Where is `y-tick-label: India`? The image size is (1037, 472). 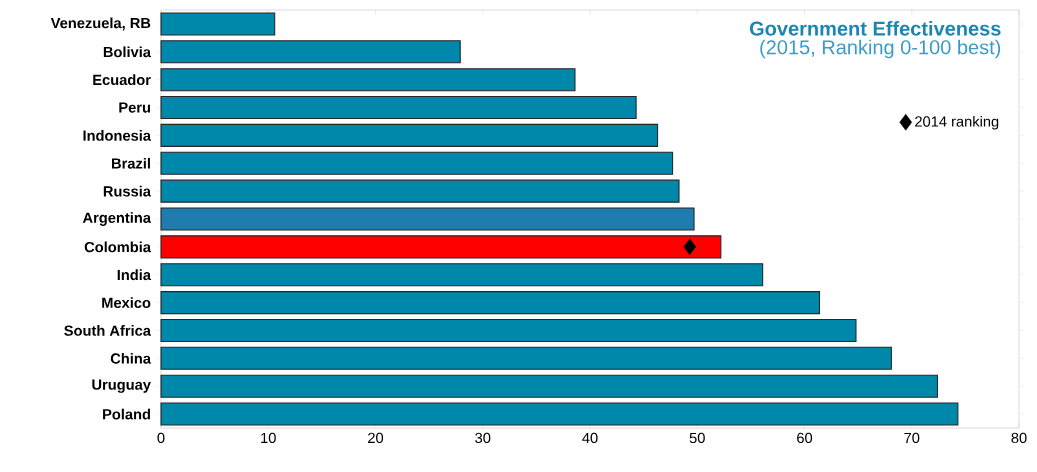
y-tick-label: India is located at coordinates (134, 275).